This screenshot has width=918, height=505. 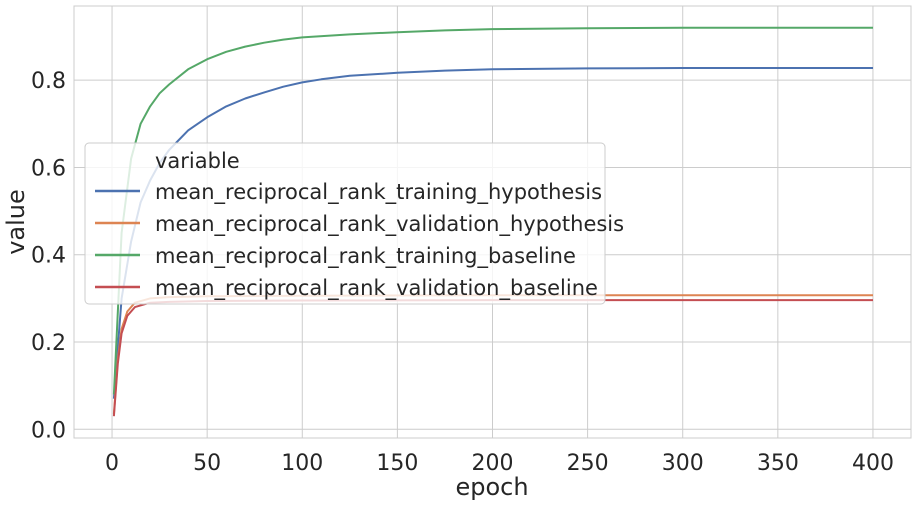 What do you see at coordinates (493, 463) in the screenshot?
I see `x-tick-label: 200` at bounding box center [493, 463].